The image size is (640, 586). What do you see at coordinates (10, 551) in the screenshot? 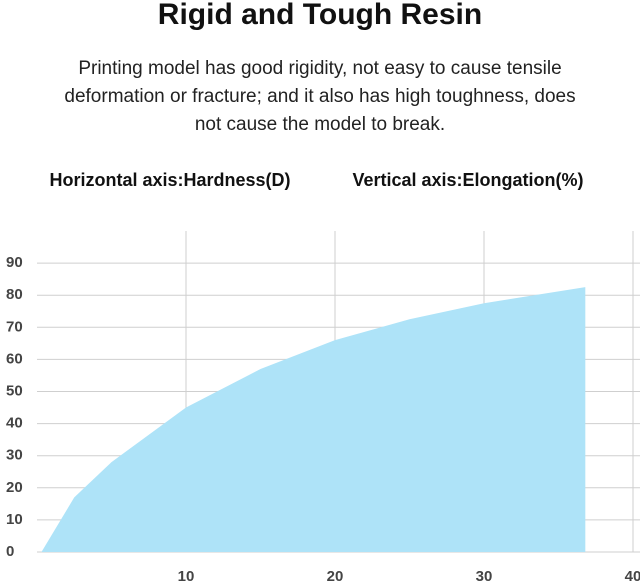
I see `y-tick-label: 0` at bounding box center [10, 551].